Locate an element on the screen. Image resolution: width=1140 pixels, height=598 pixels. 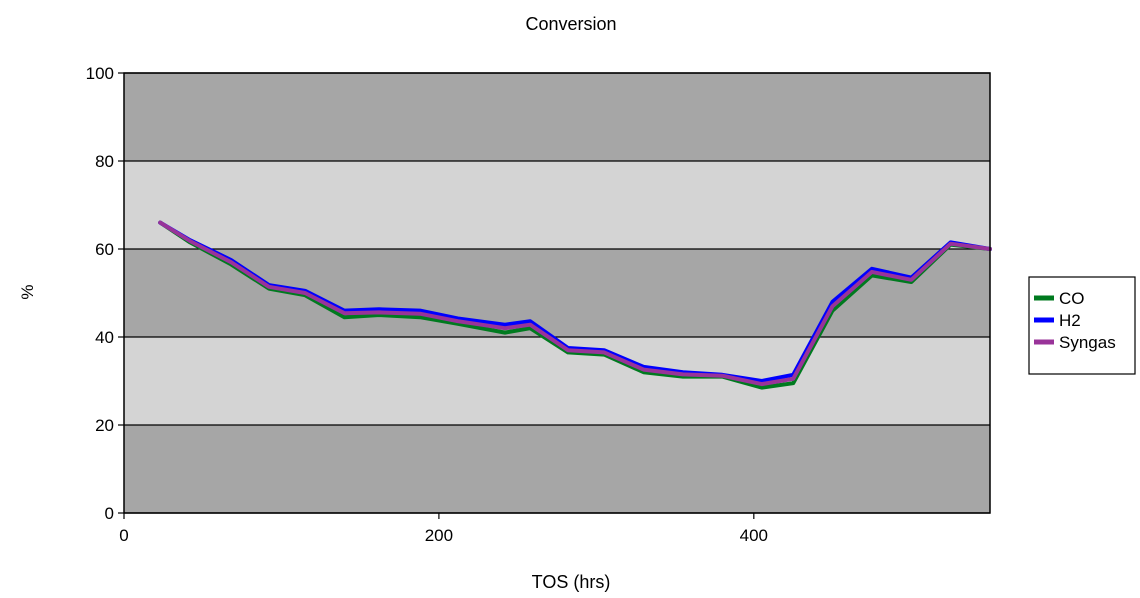
x-tick-label: 400 is located at coordinates (754, 535).